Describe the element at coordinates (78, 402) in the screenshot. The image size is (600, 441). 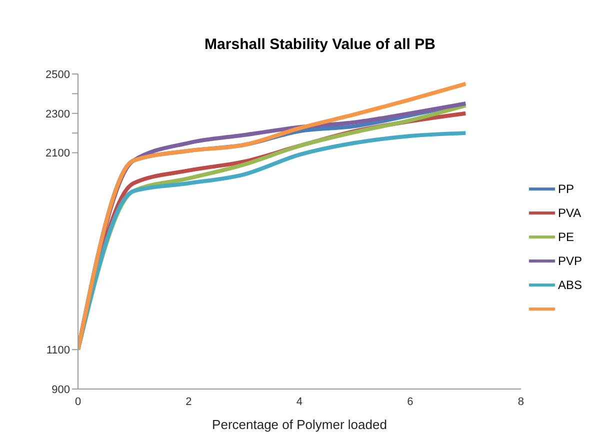
I see `x-tick-label: 0` at that location.